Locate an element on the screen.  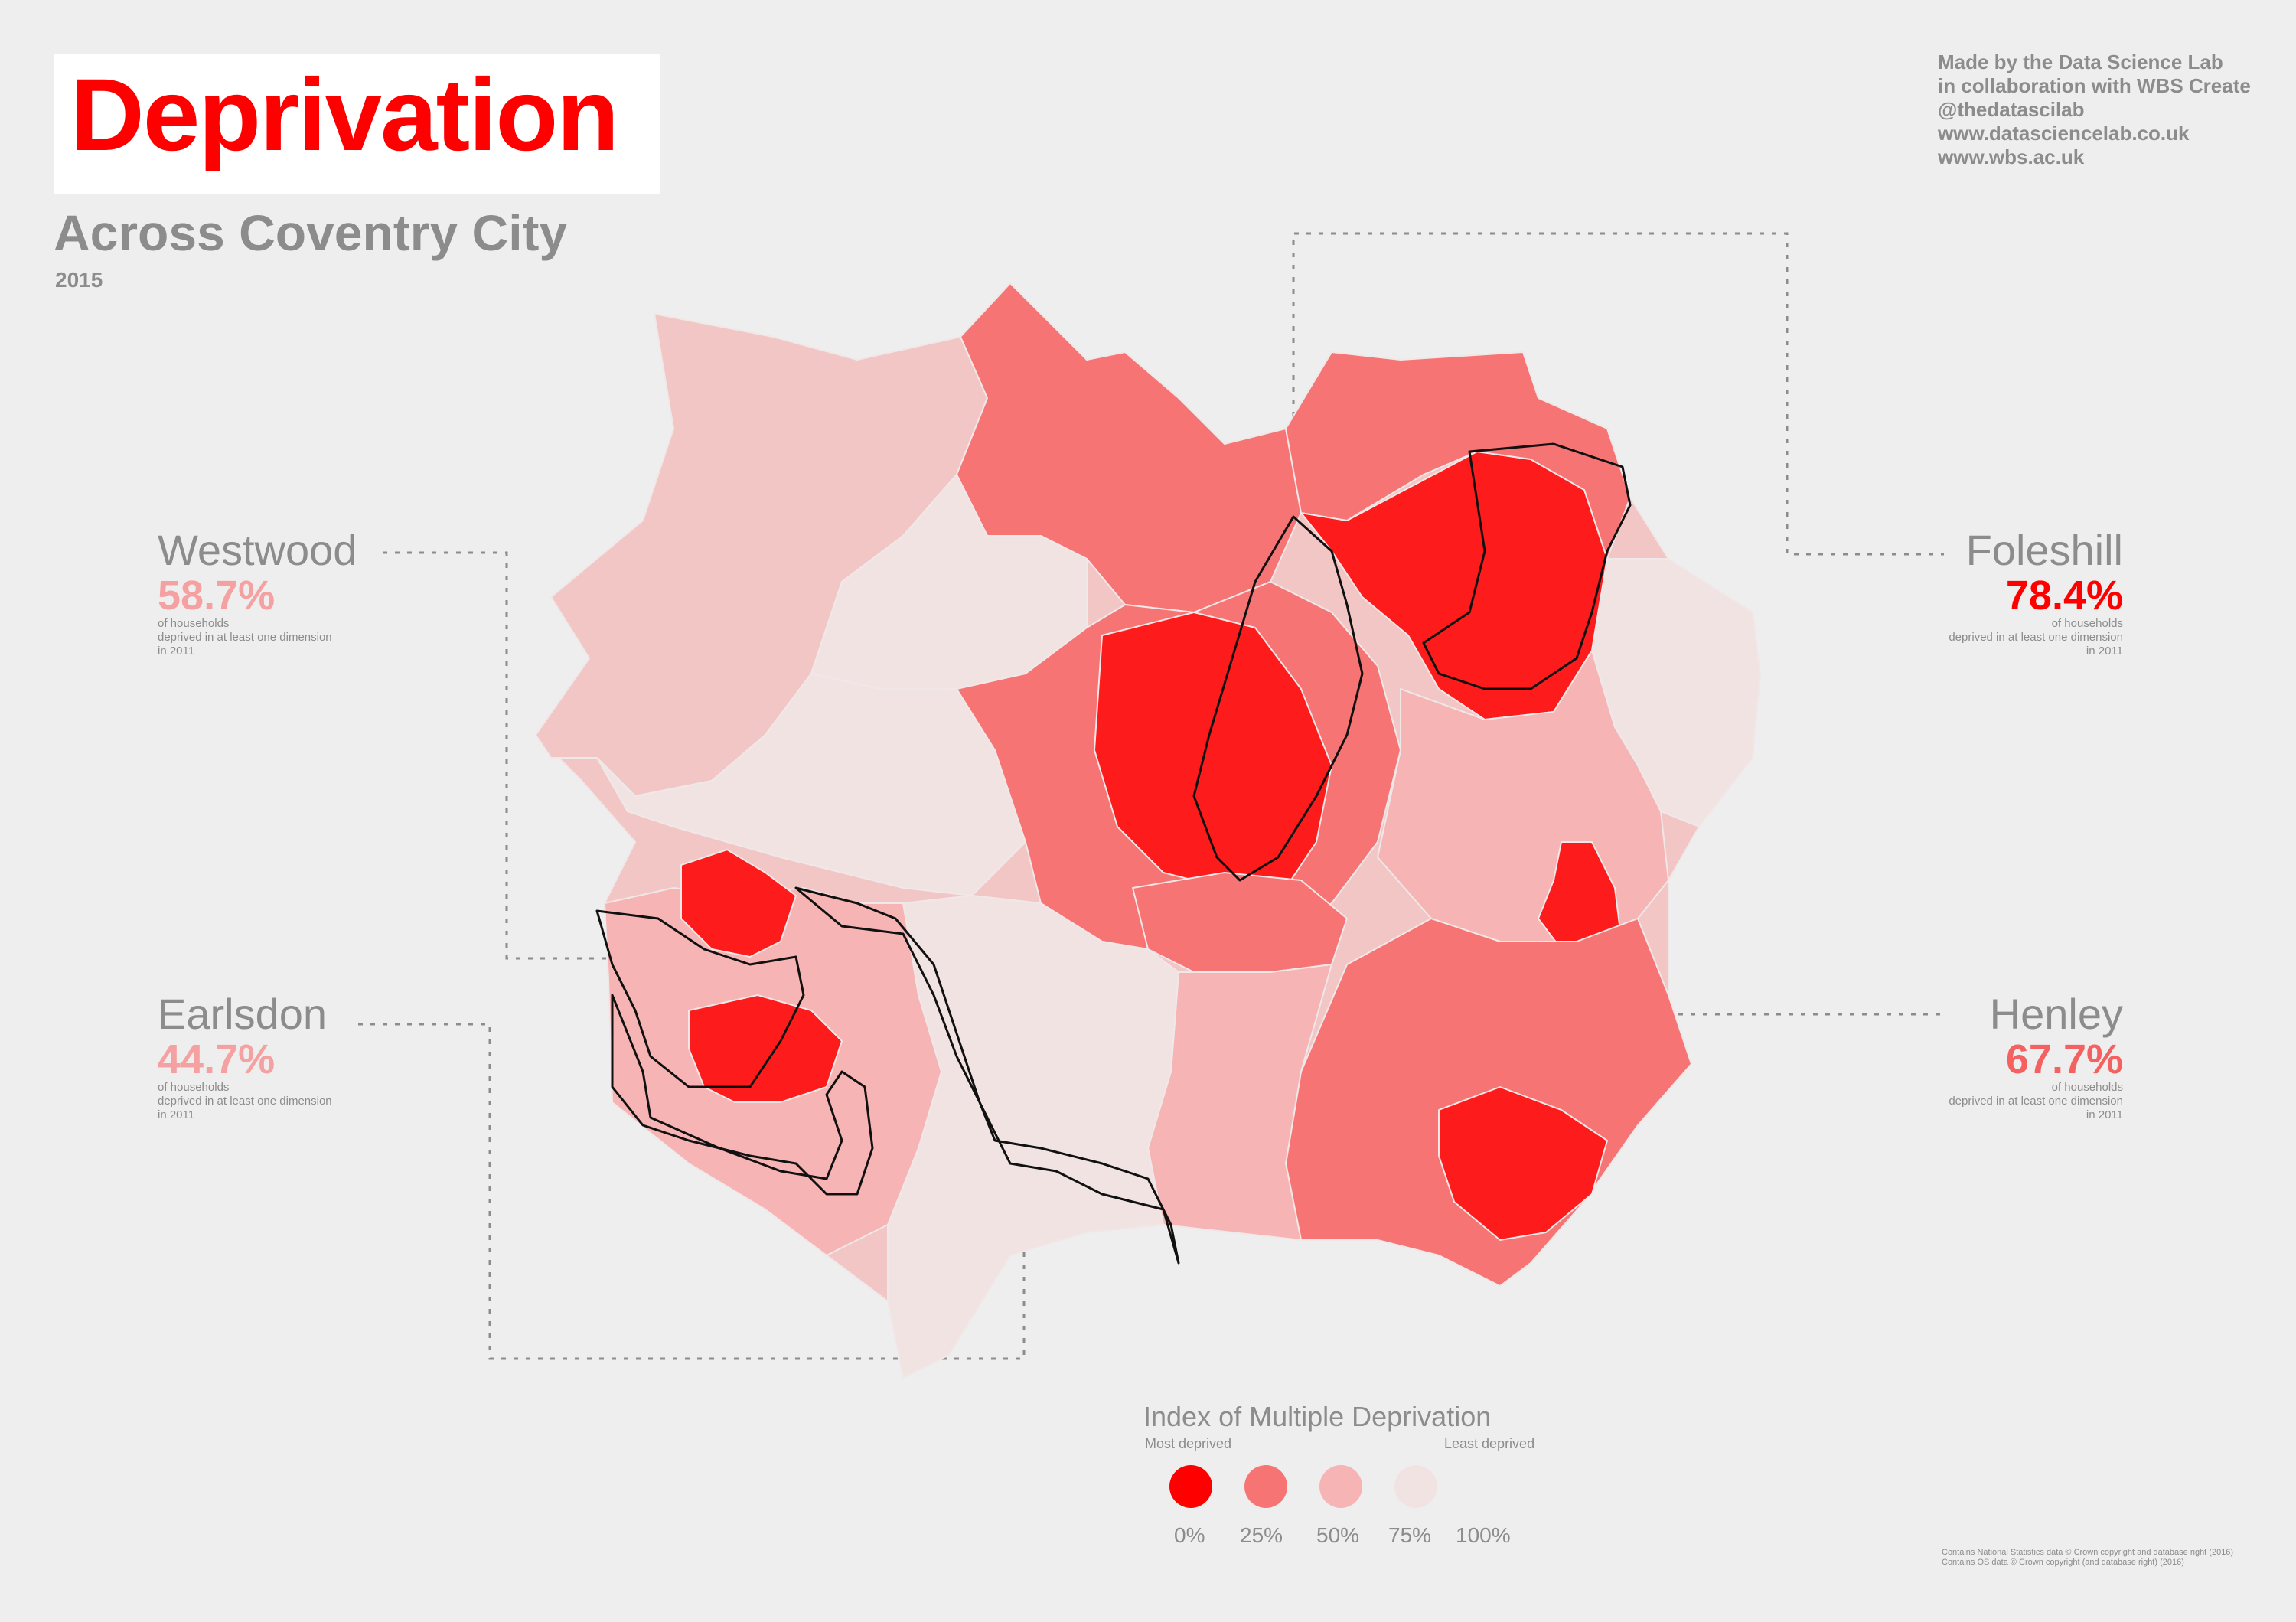
south-west-region is located at coordinates (1033, 1137).